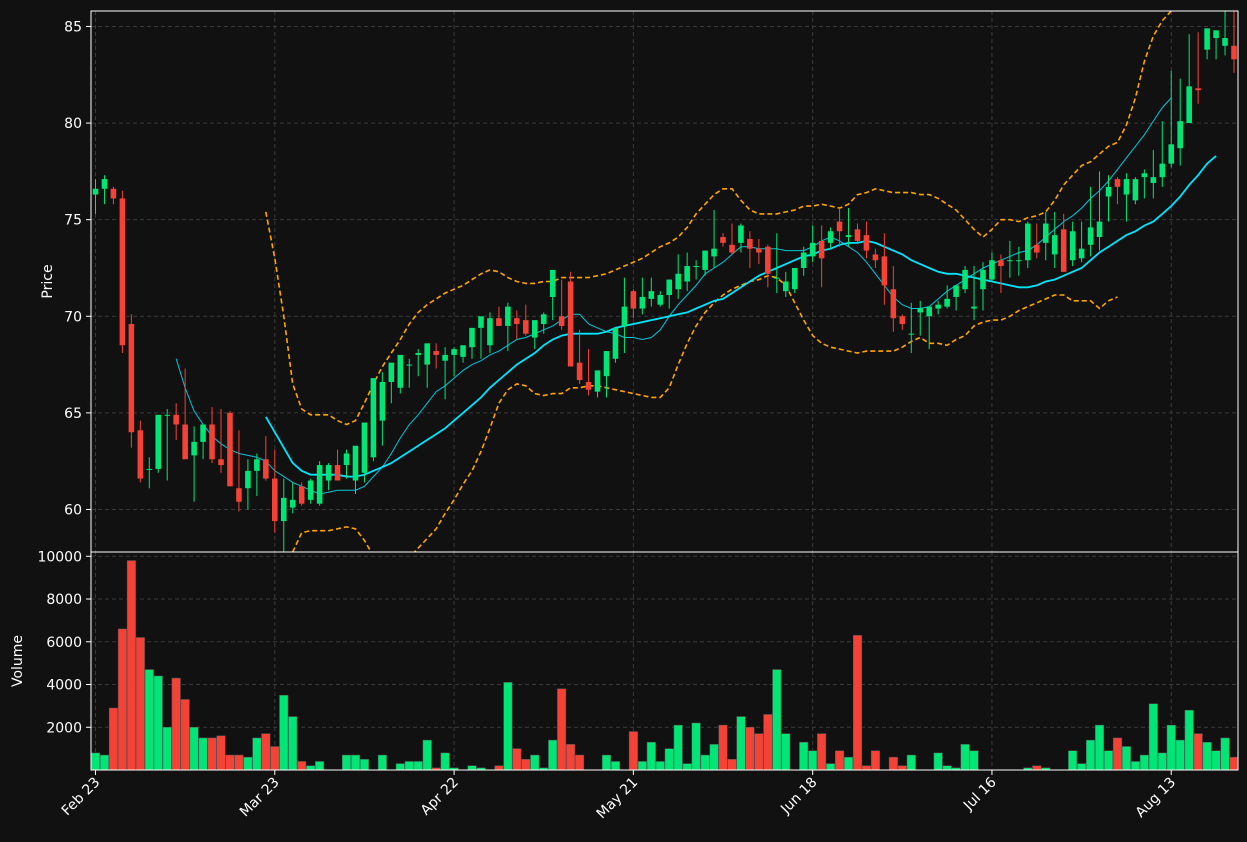  Describe the element at coordinates (73, 317) in the screenshot. I see `price-tick-label: 70` at that location.